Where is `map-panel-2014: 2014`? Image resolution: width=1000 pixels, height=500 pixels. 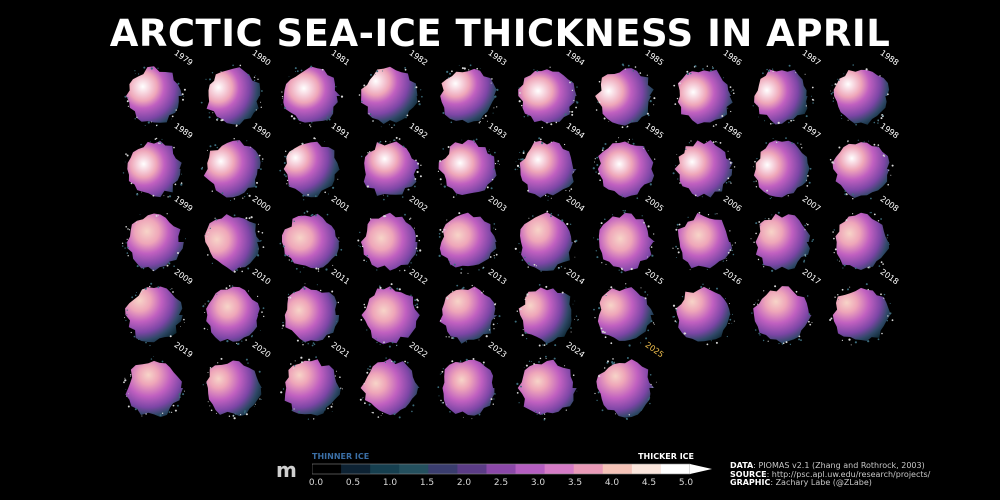 map-panel-2014: 2014 is located at coordinates (550, 309).